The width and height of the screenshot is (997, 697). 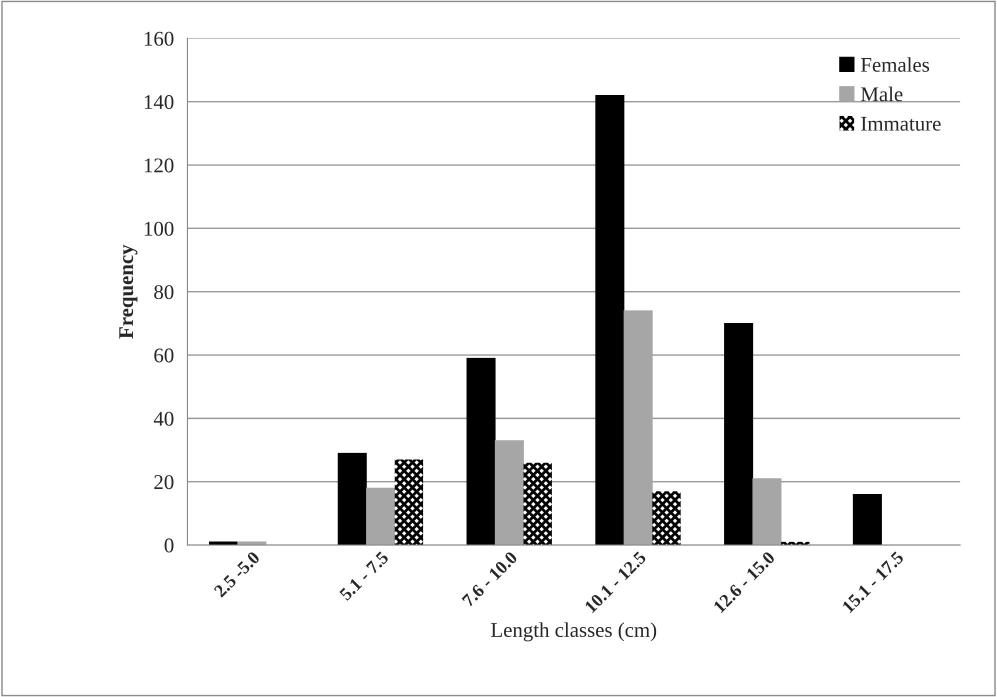 I want to click on x-tick-label: 2.5 -5.0, so click(x=236, y=574).